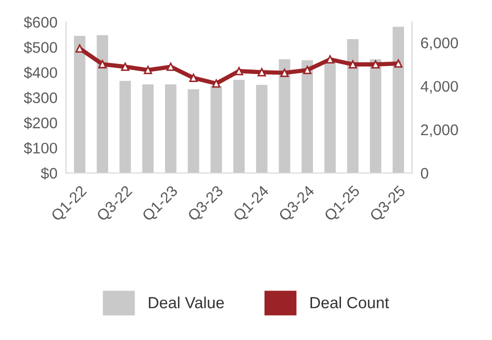 The width and height of the screenshot is (492, 340). I want to click on y-tick-label: $500, so click(41, 47).